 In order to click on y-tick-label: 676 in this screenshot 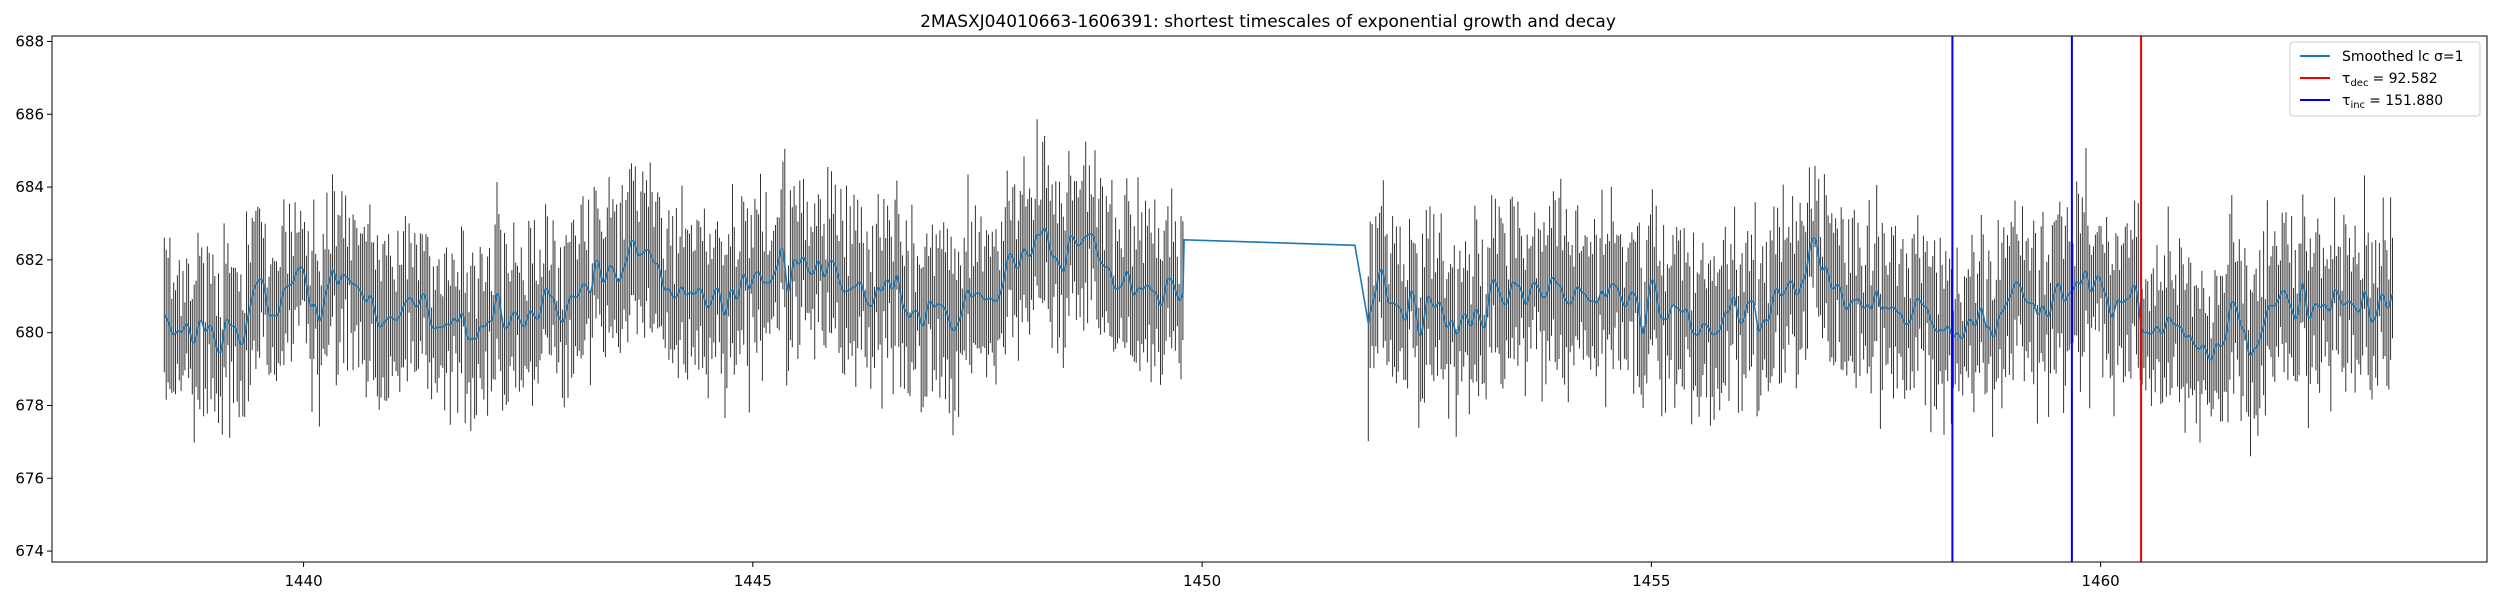, I will do `click(29, 478)`.